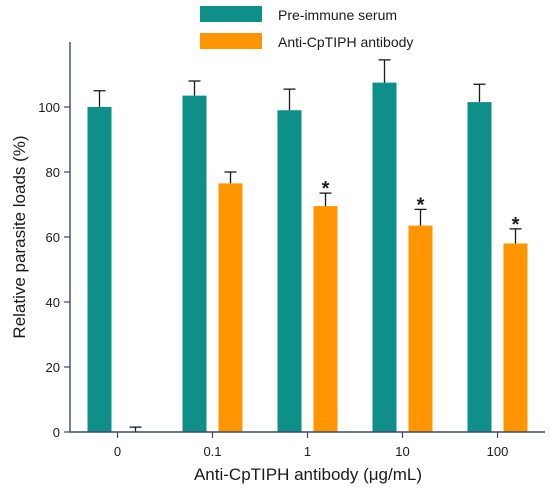  Describe the element at coordinates (421, 205) in the screenshot. I see `significance-marker-10: *` at that location.